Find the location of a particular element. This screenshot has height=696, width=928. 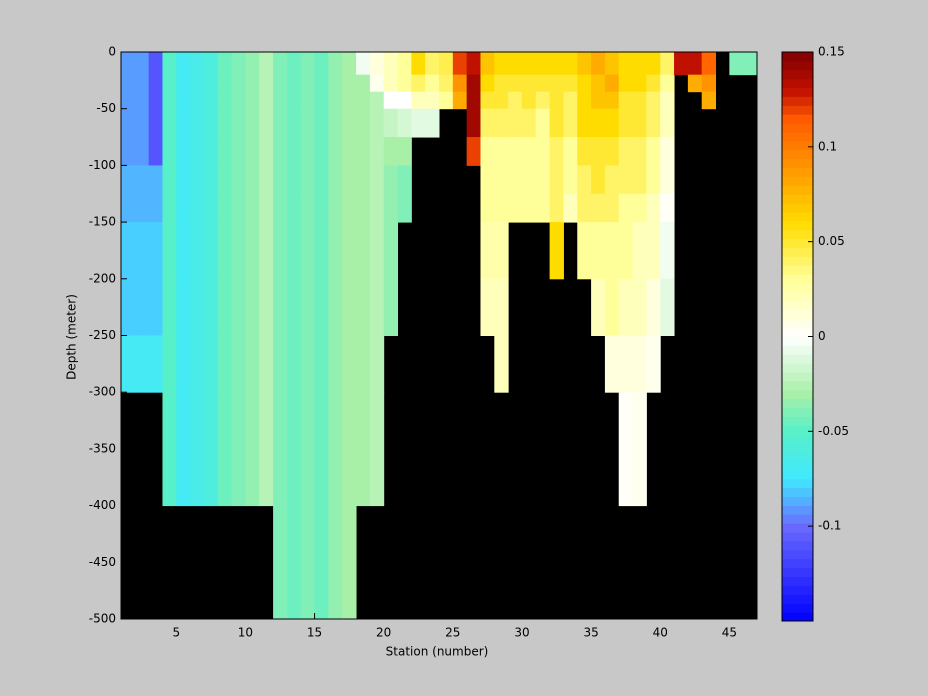

x-tick-label: 35 is located at coordinates (590, 633).